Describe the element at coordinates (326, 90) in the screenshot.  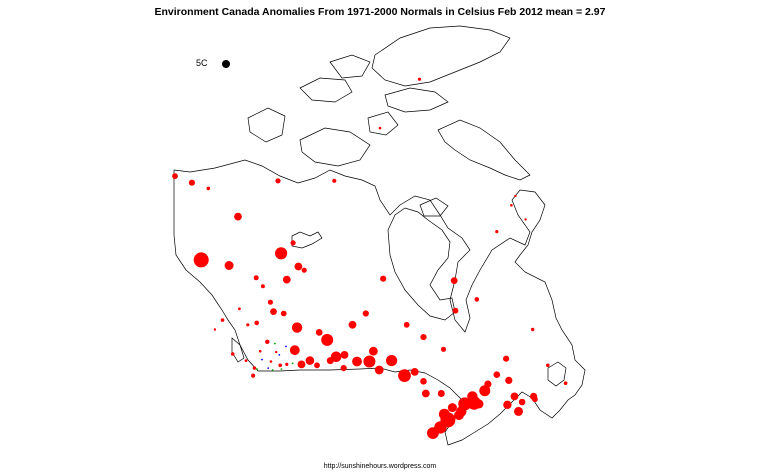
I see `parry-islands-outline` at that location.